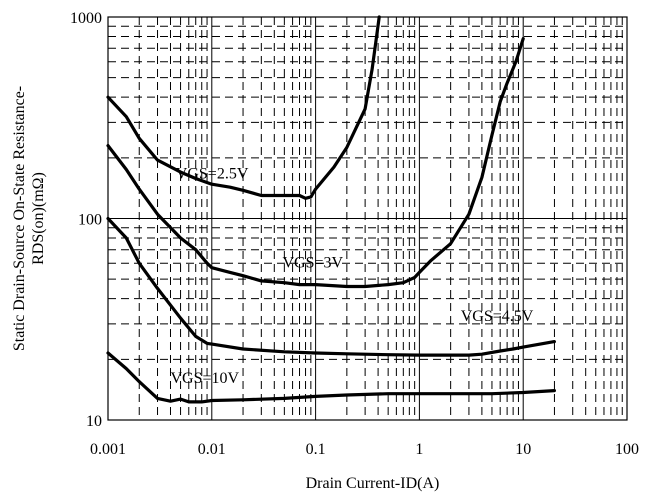  What do you see at coordinates (90, 220) in the screenshot?
I see `y-tick-label: 100` at bounding box center [90, 220].